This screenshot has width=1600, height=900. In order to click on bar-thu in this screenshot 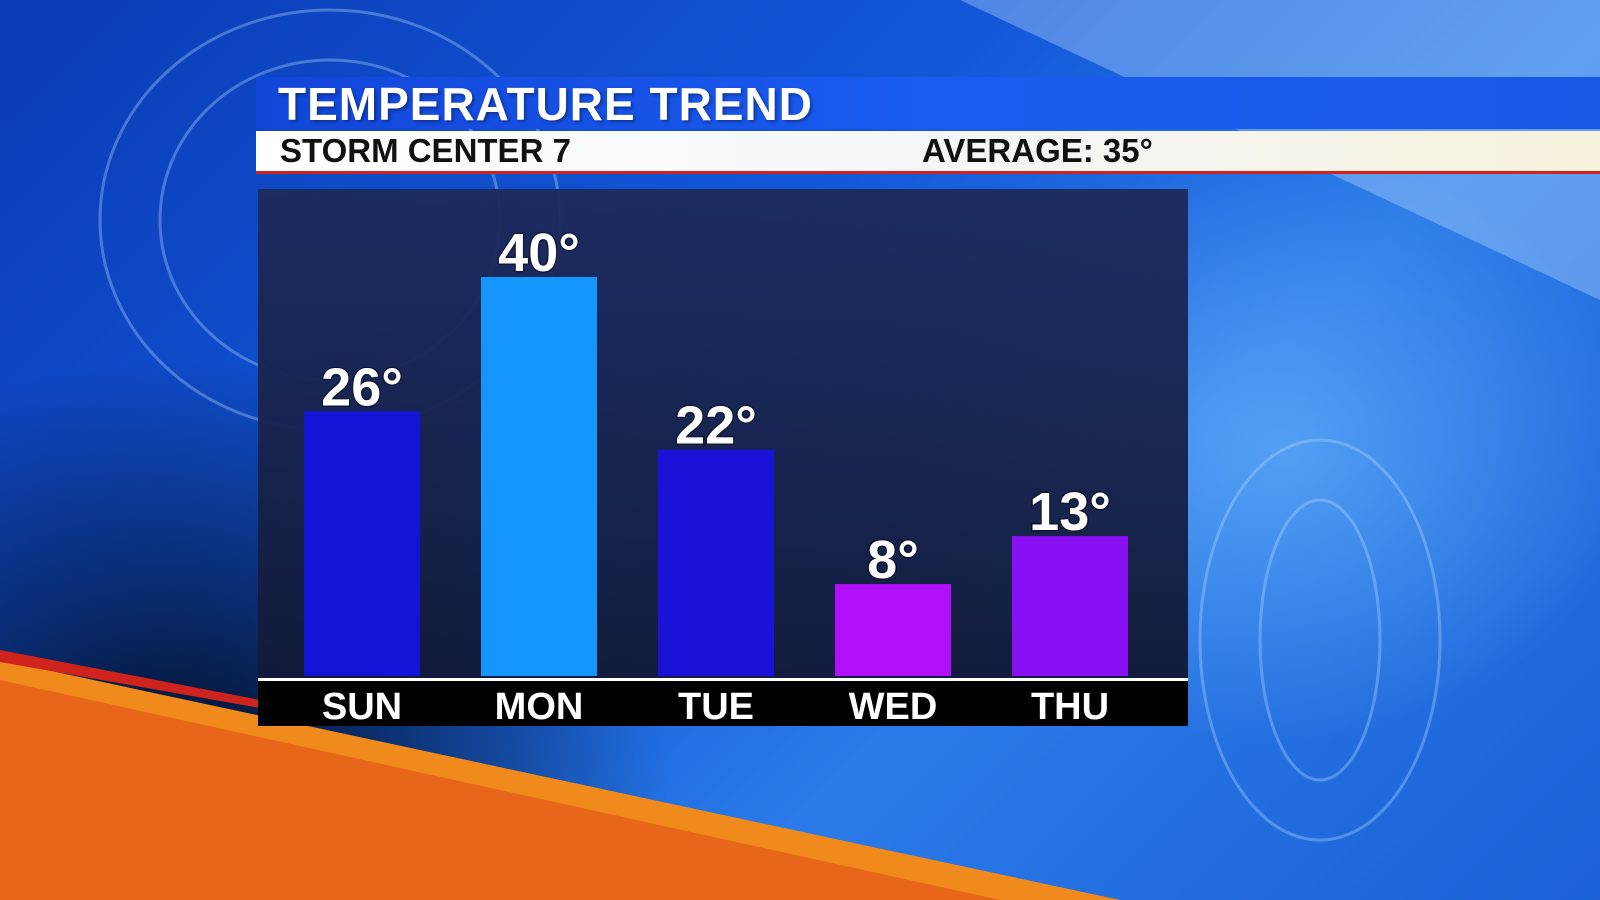, I will do `click(1070, 606)`.